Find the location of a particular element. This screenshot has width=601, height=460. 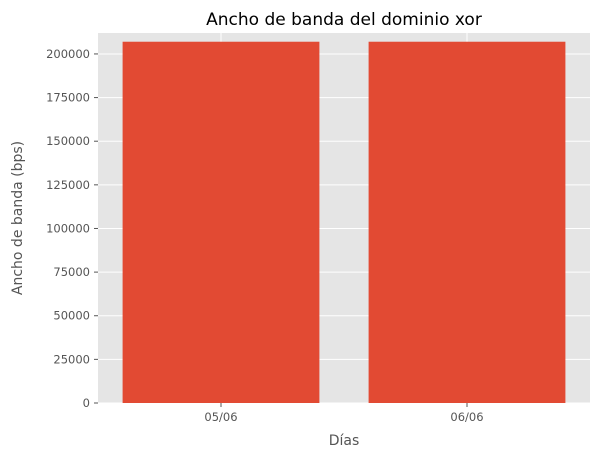

y-tick-label: 175000 is located at coordinates (68, 98).